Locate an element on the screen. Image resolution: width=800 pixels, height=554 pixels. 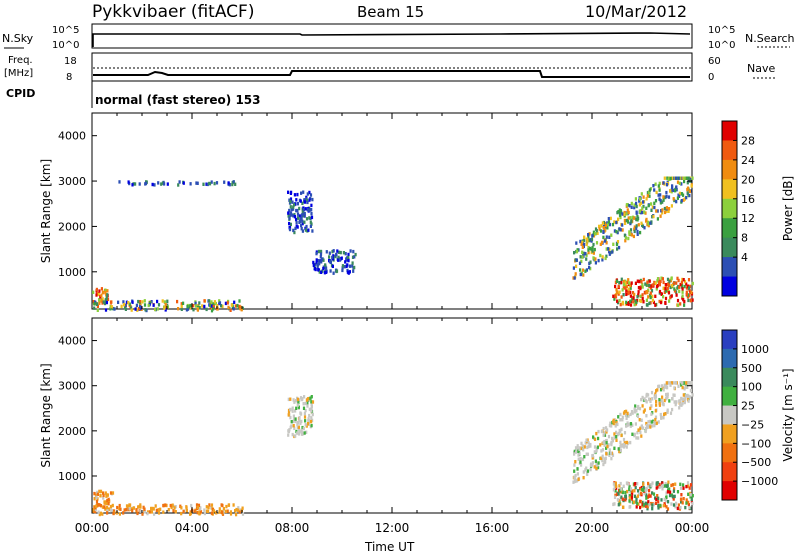
y-tick-label: 4000 is located at coordinates (72, 341).